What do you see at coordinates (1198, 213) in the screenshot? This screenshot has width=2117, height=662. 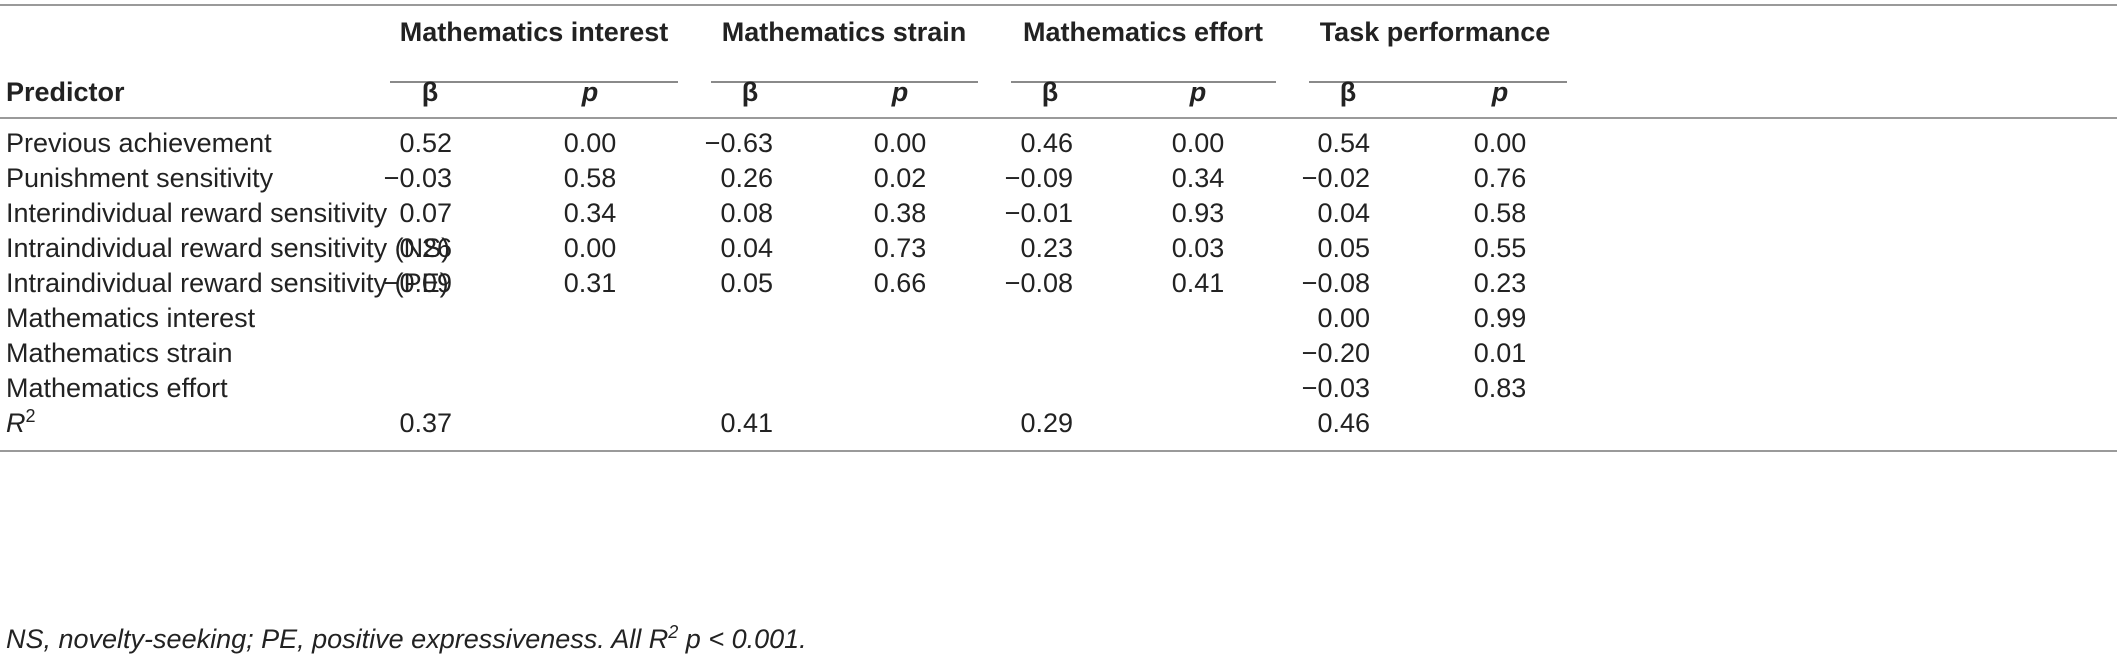 I see `p-cell: 0.93` at bounding box center [1198, 213].